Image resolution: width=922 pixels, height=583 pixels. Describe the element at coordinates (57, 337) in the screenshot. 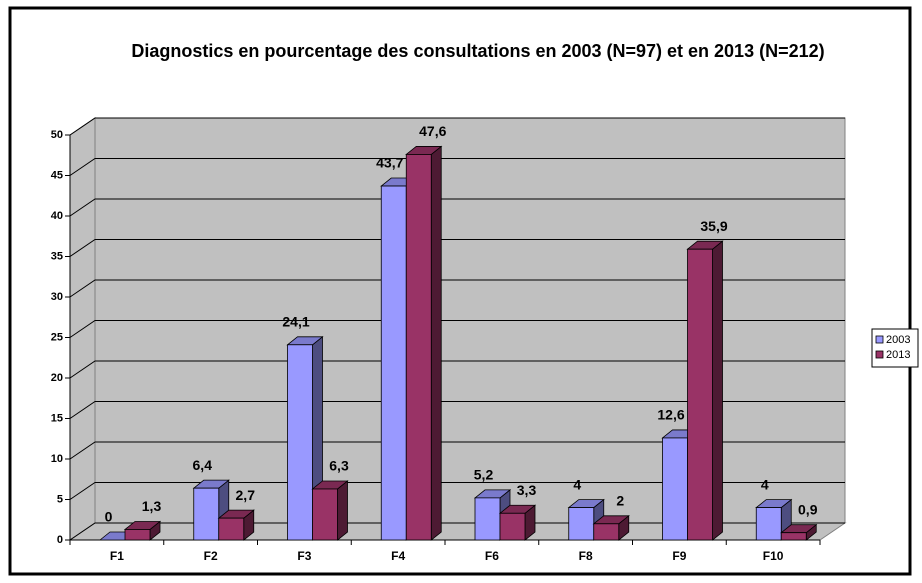

I see `y-tick-label: 25` at that location.